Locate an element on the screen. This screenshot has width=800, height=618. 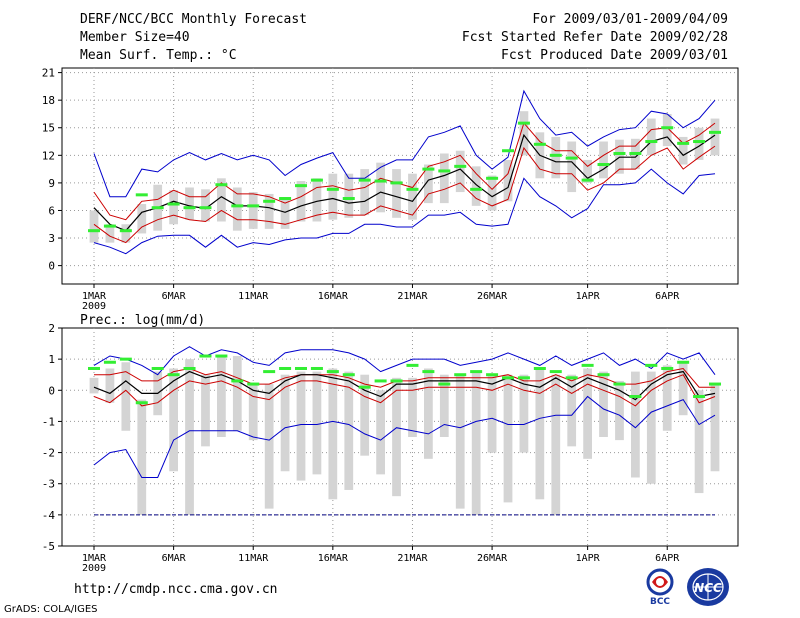
temp-x-tick-label: 1MAR is located at coordinates (94, 296).